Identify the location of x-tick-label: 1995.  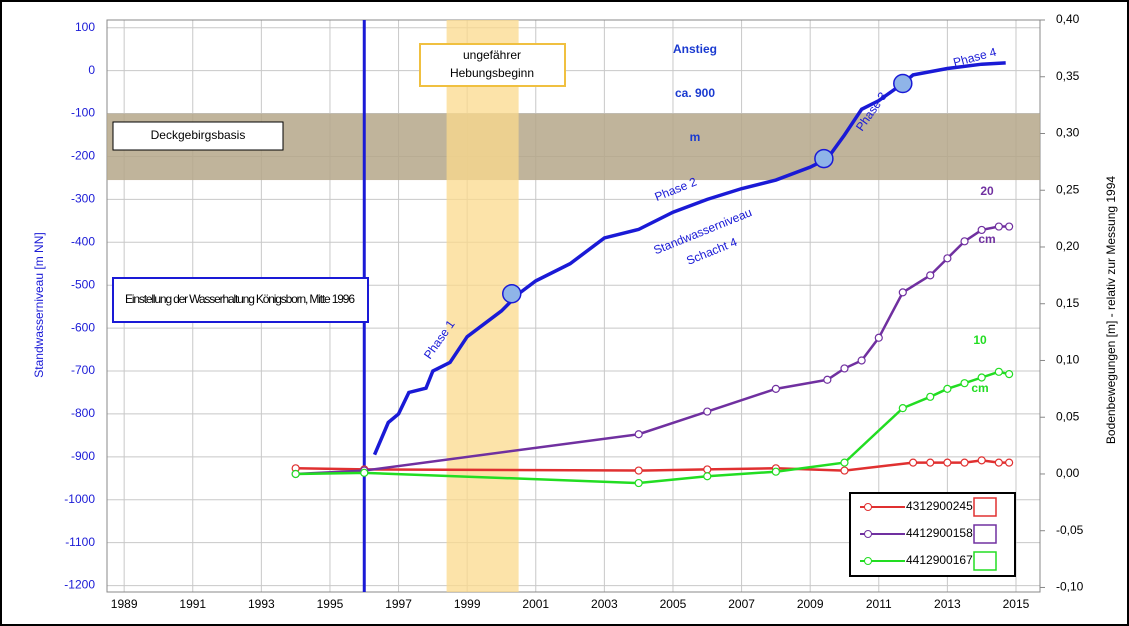
(330, 604).